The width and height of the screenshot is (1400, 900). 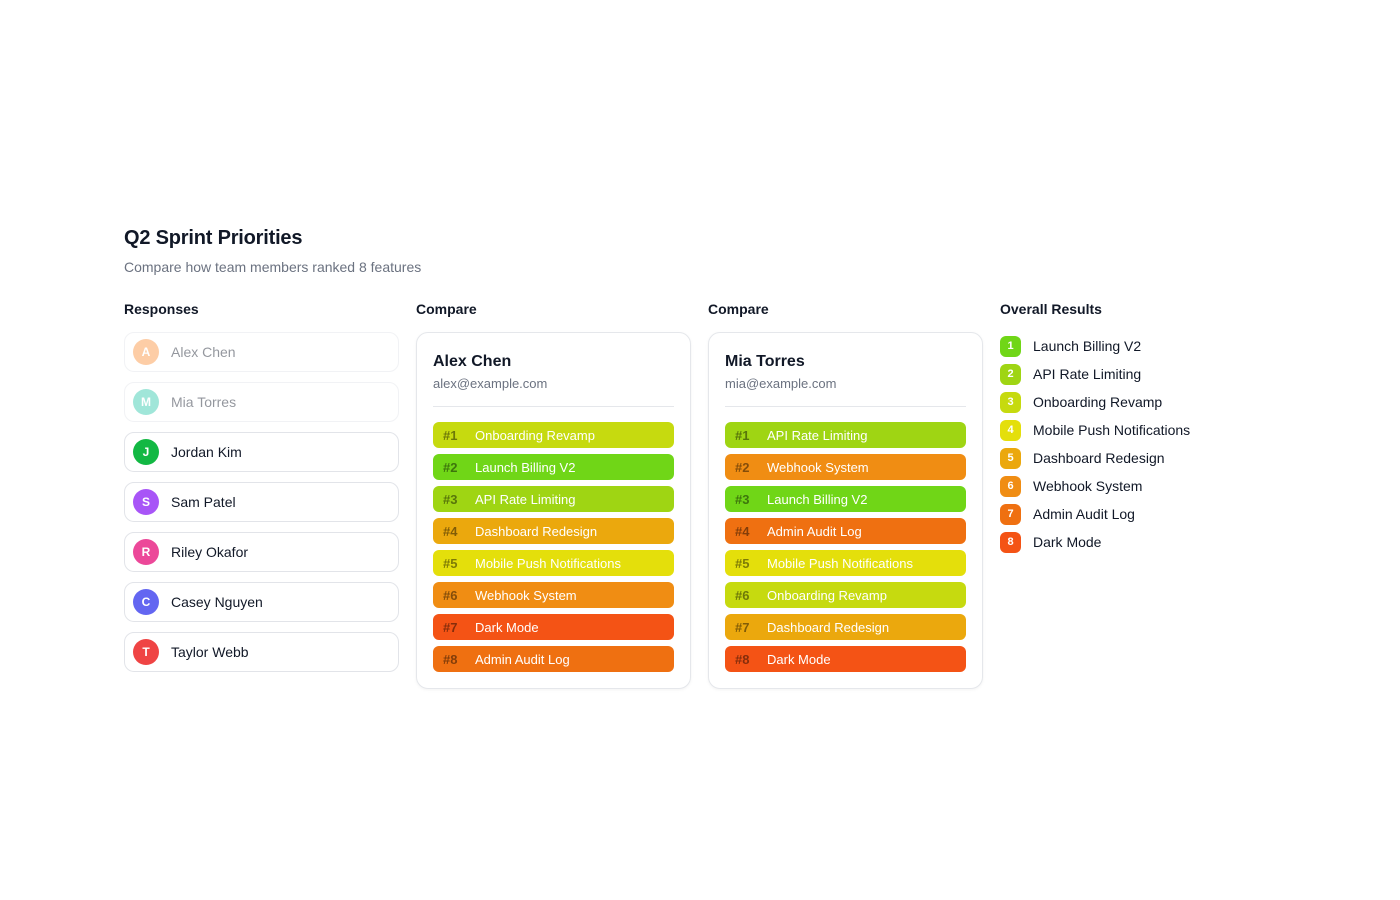 What do you see at coordinates (261, 652) in the screenshot?
I see `member-row: T Taylor Webb` at bounding box center [261, 652].